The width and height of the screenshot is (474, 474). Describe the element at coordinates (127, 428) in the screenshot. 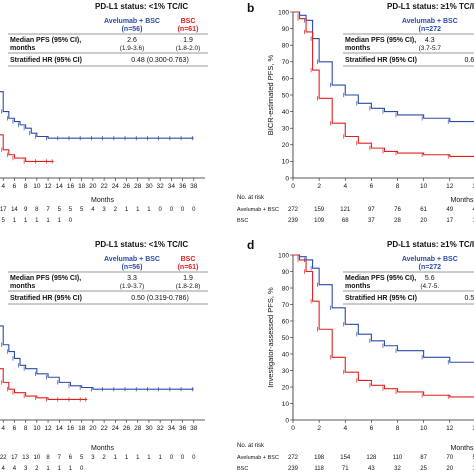

I see `x-tick-label: 26` at that location.